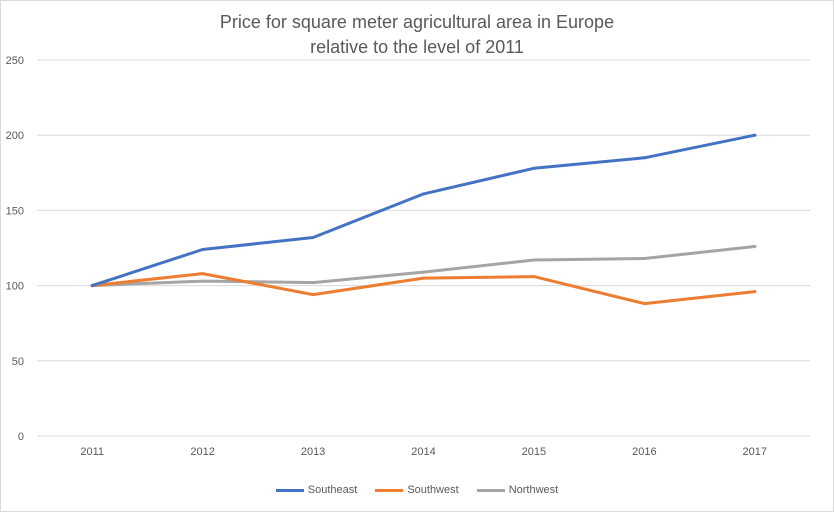  Describe the element at coordinates (433, 490) in the screenshot. I see `legend-label-southwest: Southwest` at that location.